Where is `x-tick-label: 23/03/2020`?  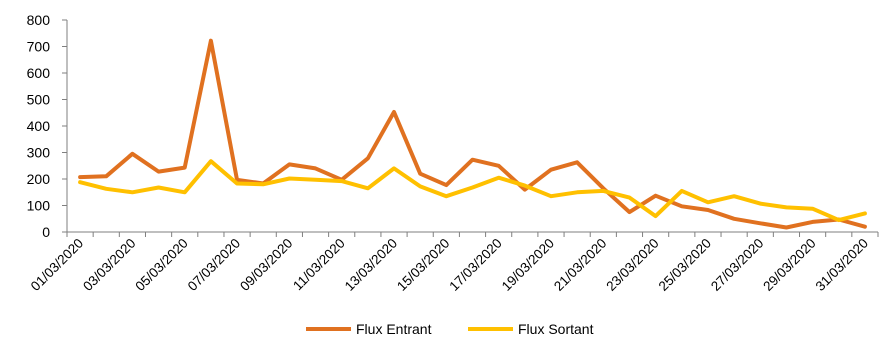 x-tick-label: 23/03/2020 is located at coordinates (632, 265).